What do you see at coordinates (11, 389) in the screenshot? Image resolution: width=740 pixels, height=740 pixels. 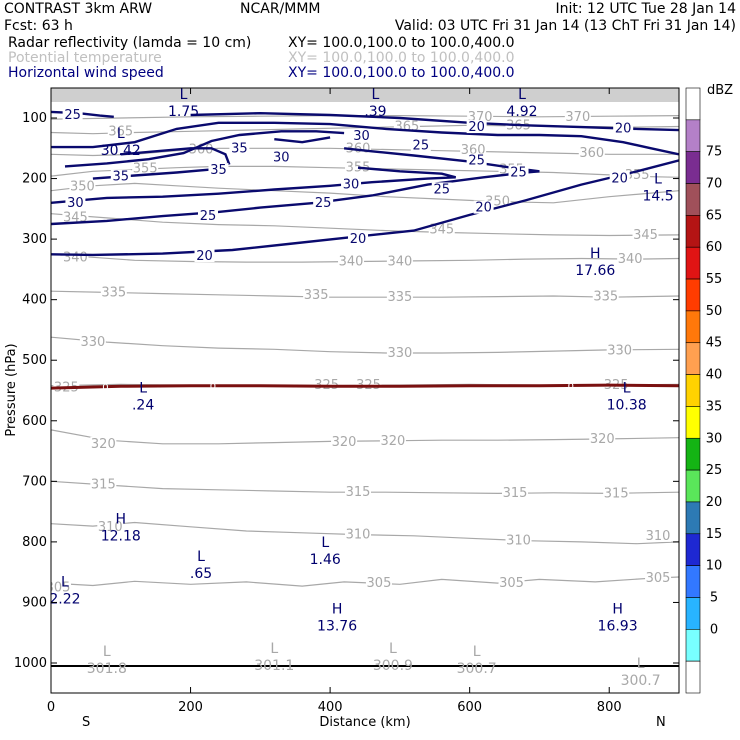 I see `y-axis-label: Pressure (hPa)` at bounding box center [11, 389].